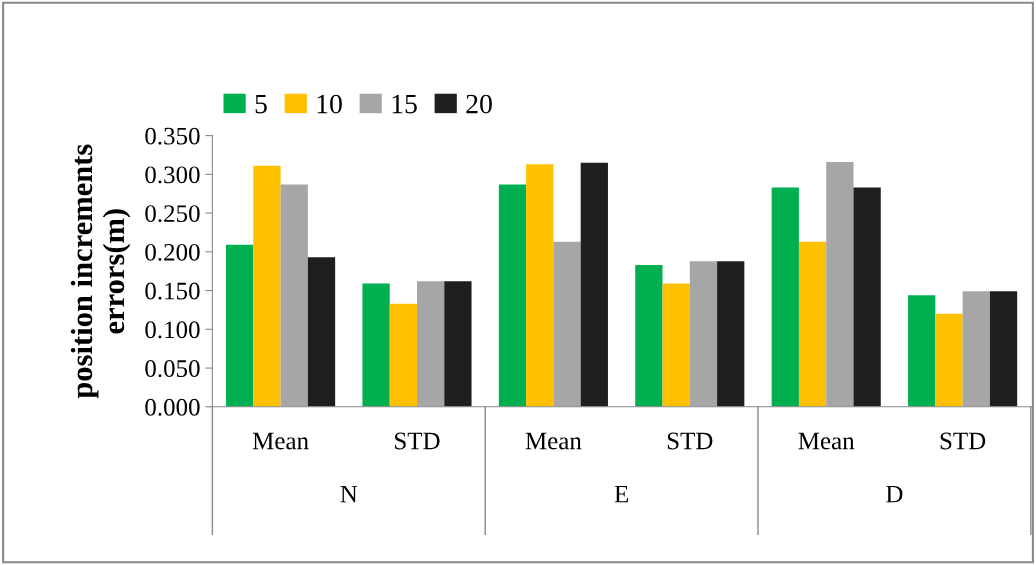 This screenshot has width=1036, height=565. I want to click on legend-label: 15, so click(404, 104).